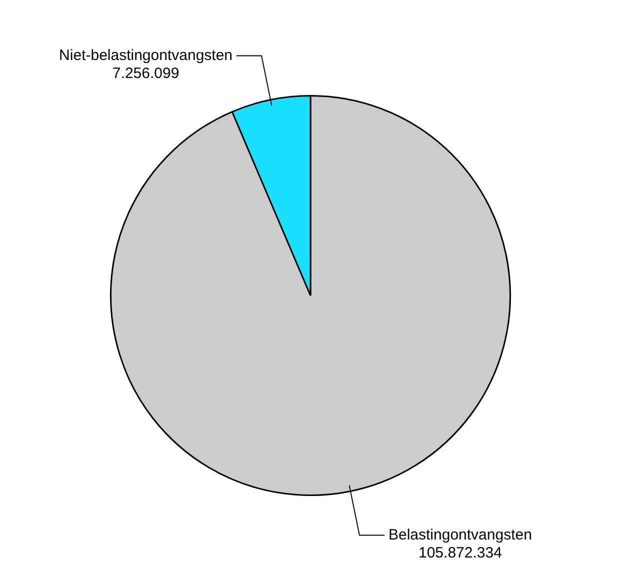 Image resolution: width=621 pixels, height=576 pixels. Describe the element at coordinates (146, 73) in the screenshot. I see `data-label: 7.256.099` at that location.